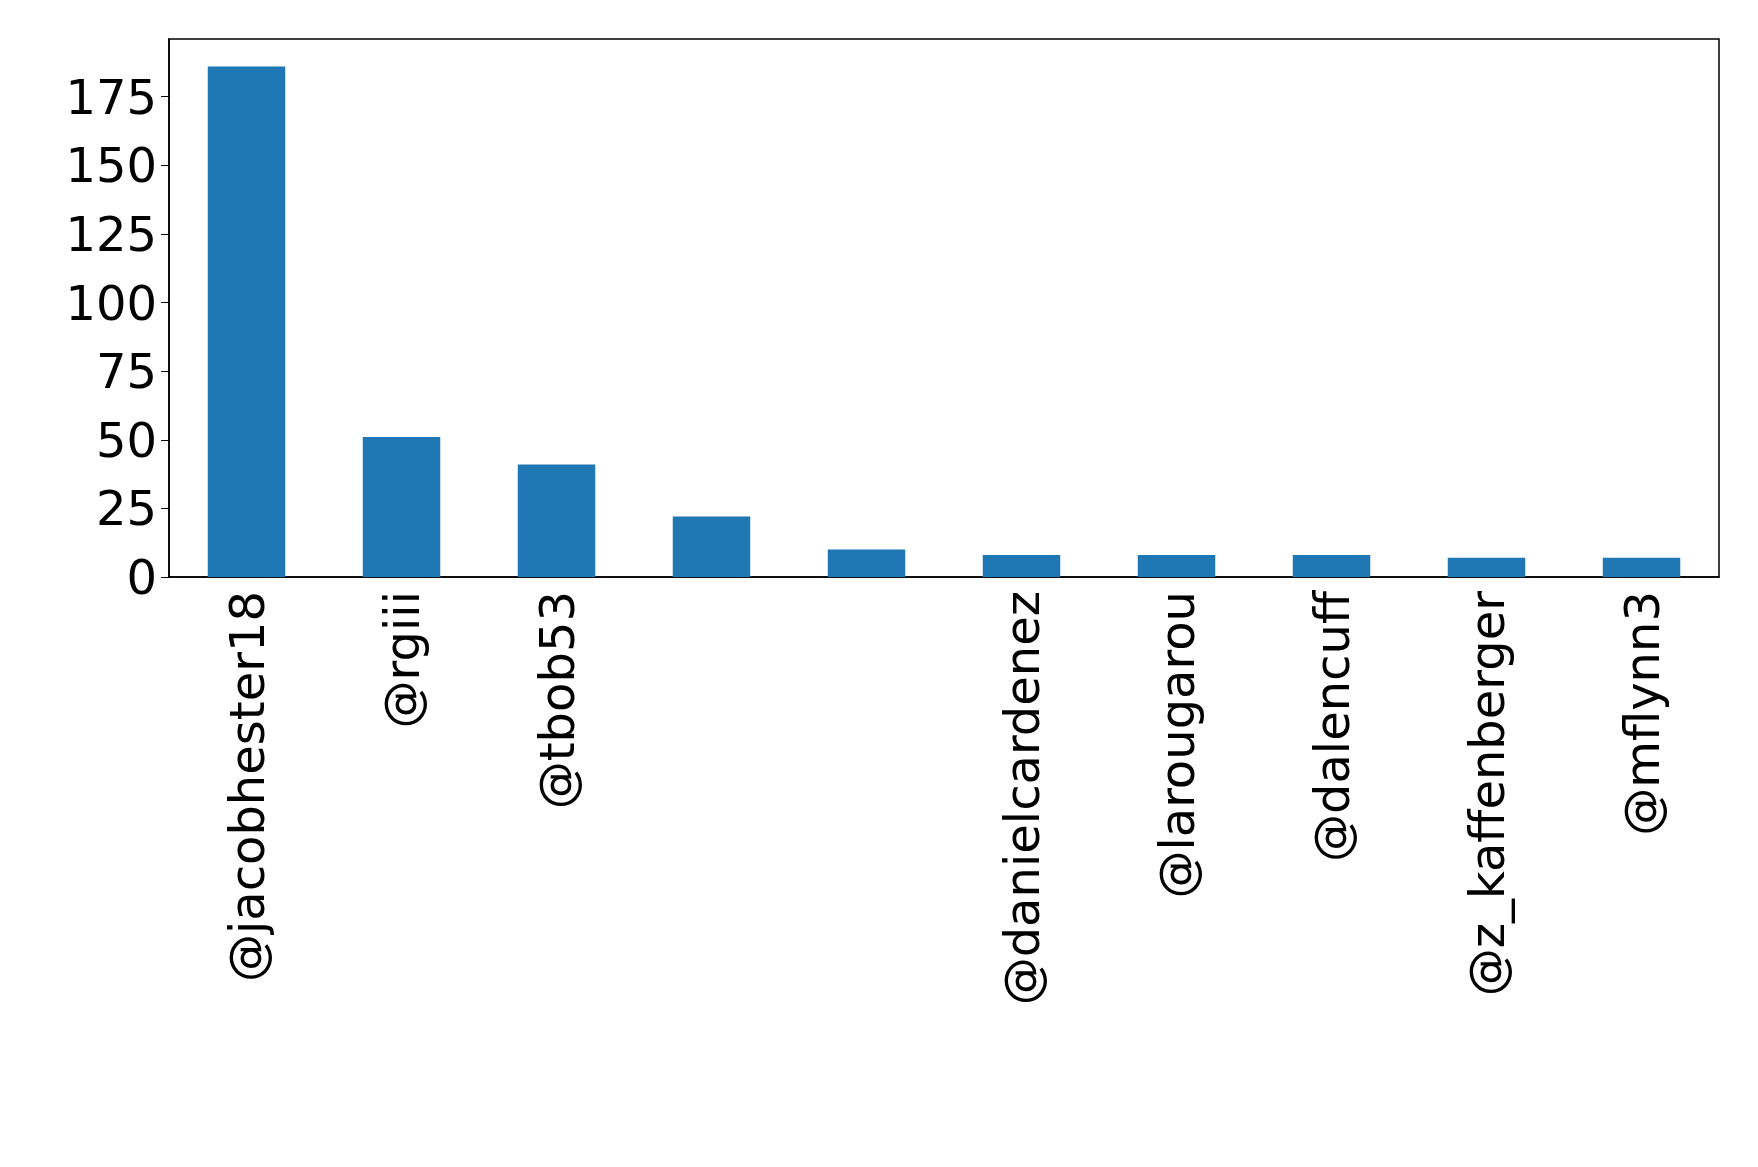  What do you see at coordinates (1331, 726) in the screenshot?
I see `x-tick-label: @dalencuff` at bounding box center [1331, 726].